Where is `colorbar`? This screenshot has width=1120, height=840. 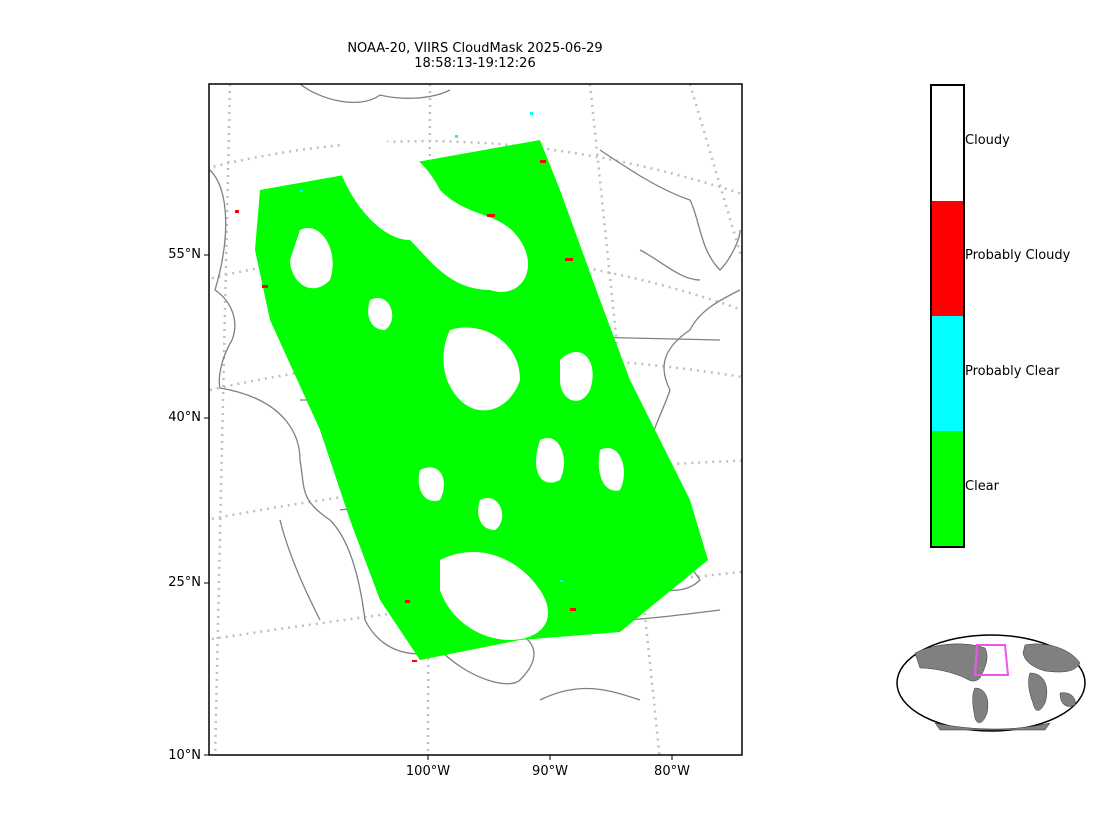 colorbar is located at coordinates (947, 316).